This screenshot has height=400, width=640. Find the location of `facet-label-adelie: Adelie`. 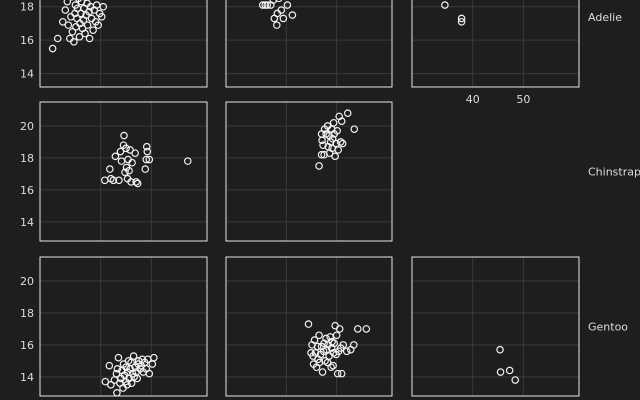

facet-label-adelie: Adelie is located at coordinates (605, 17).